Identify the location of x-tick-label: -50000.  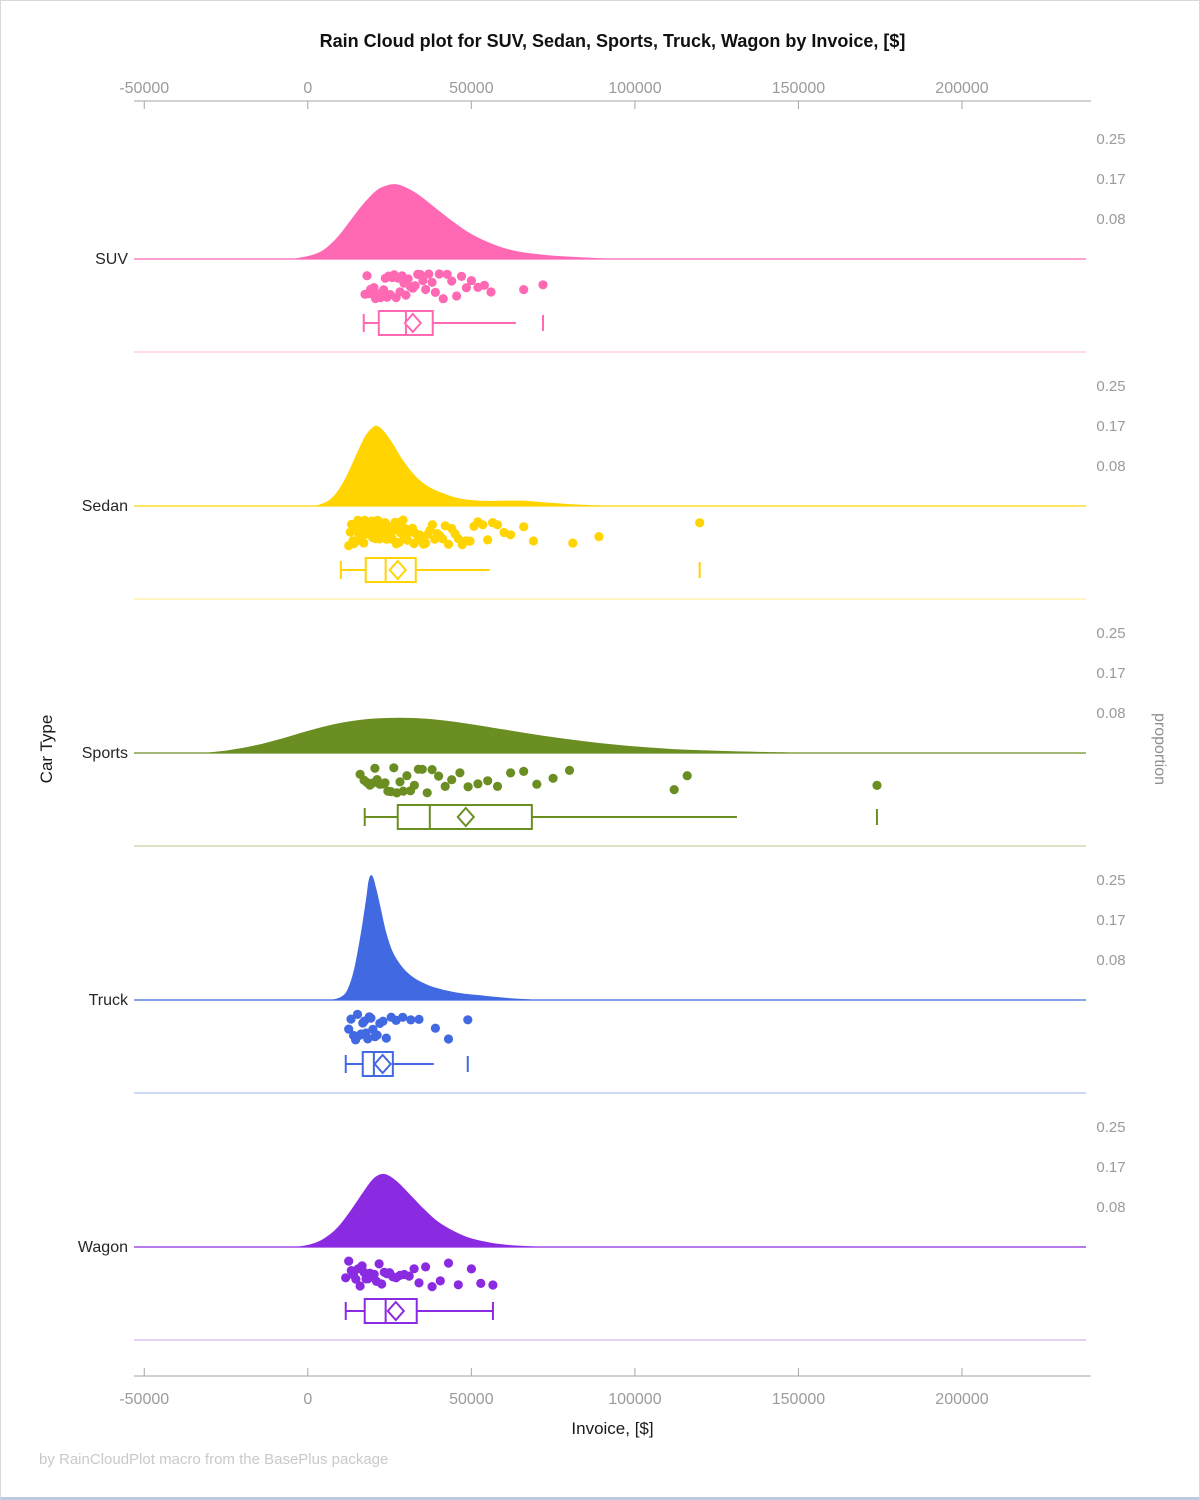
(144, 88).